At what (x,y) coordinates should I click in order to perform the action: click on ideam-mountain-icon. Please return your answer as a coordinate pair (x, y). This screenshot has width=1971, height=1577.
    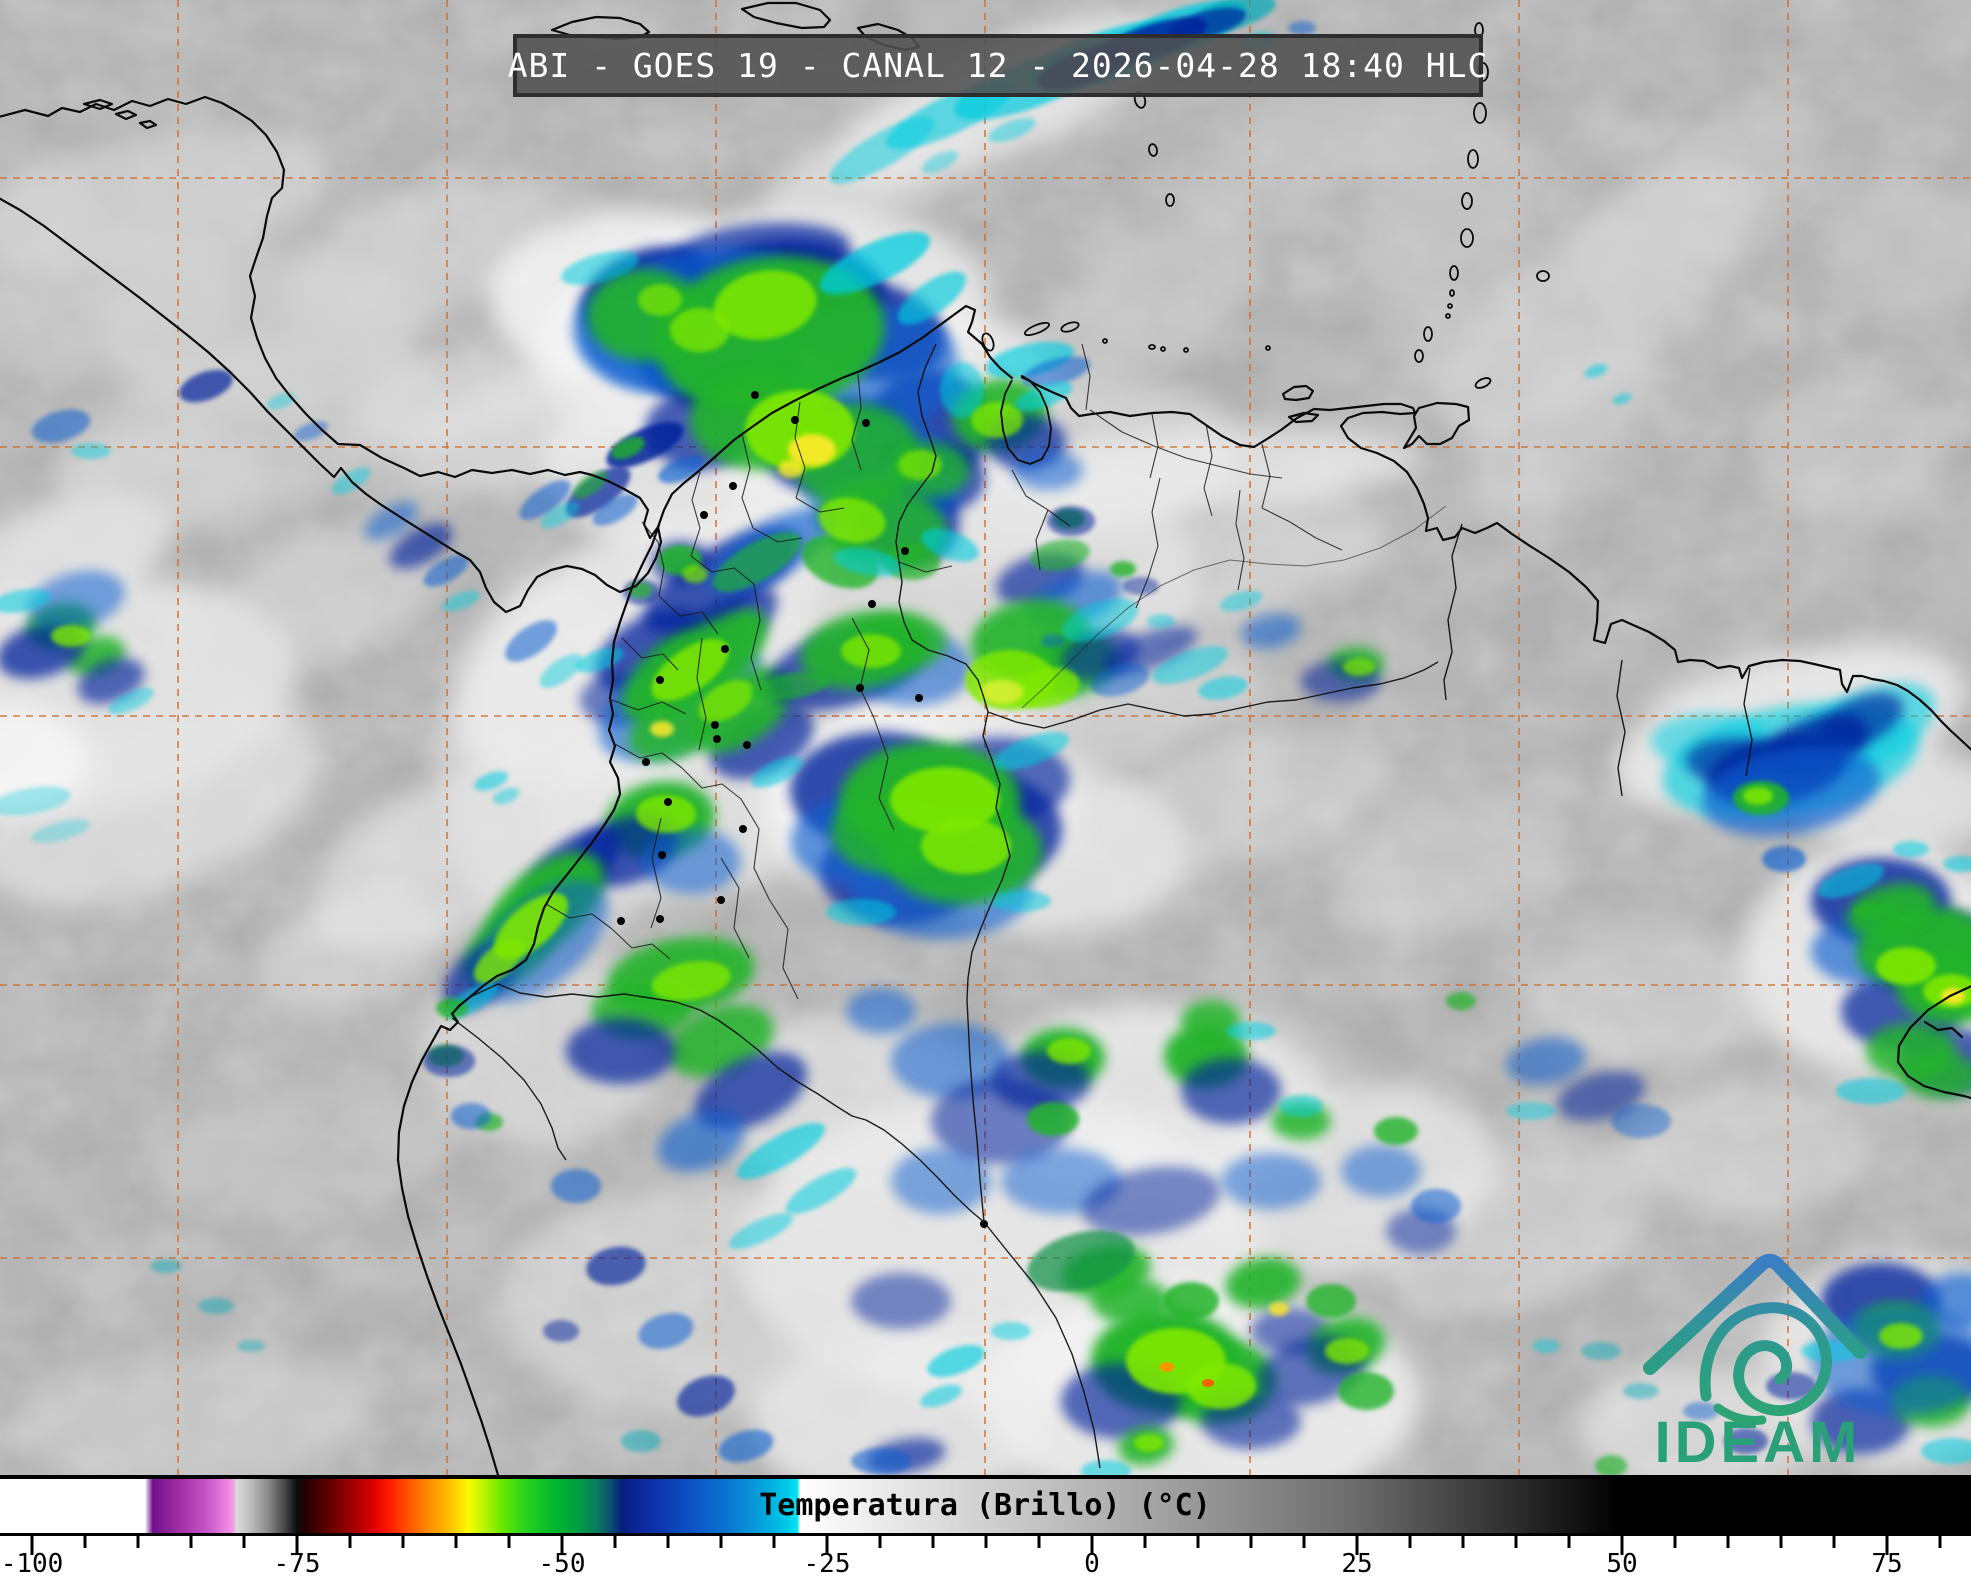
    Looking at the image, I should click on (1755, 1314).